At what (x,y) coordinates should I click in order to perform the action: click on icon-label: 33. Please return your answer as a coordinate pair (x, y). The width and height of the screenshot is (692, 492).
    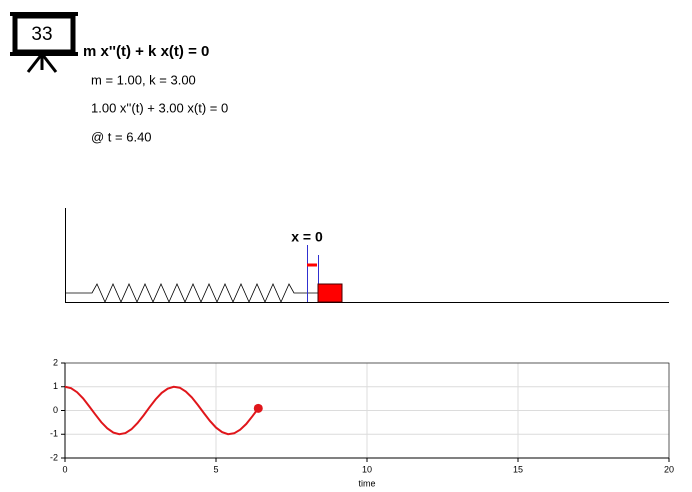
    Looking at the image, I should click on (41, 34).